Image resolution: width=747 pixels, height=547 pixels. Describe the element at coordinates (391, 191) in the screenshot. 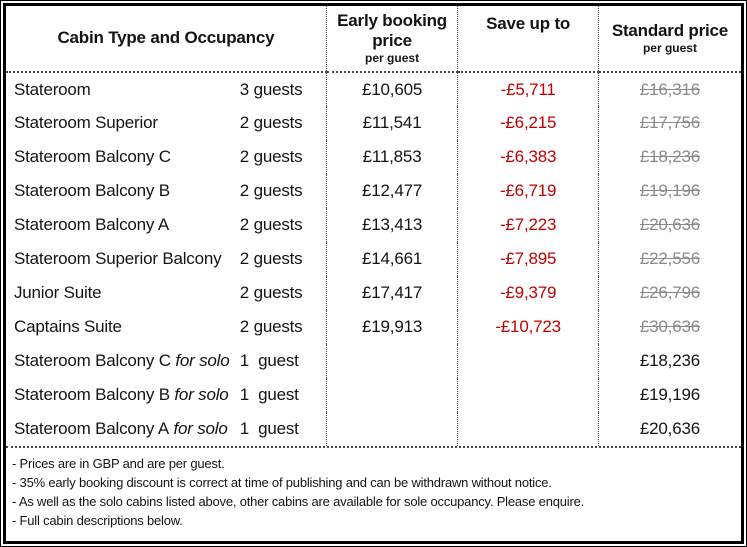

I see `early-booking-price: £12,477` at that location.